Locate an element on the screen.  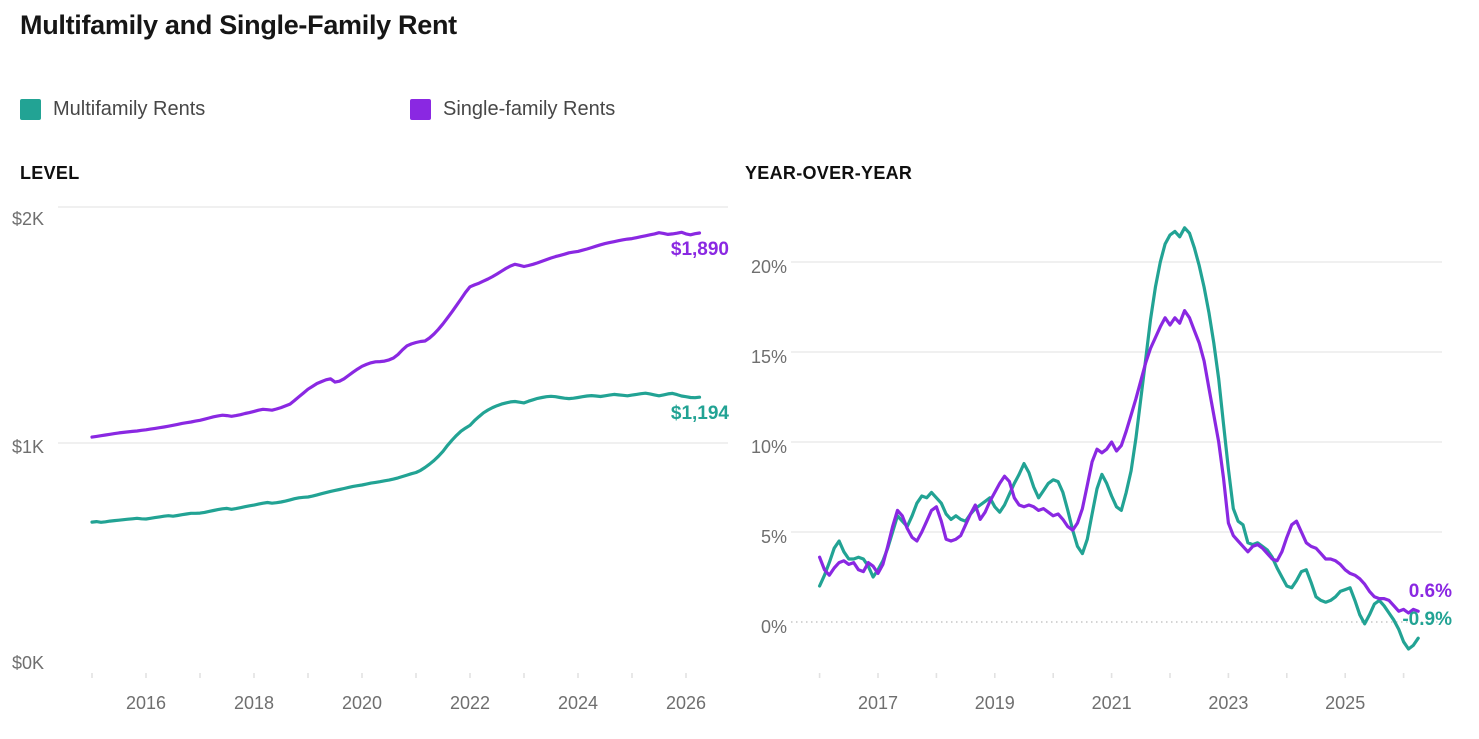
legend-item-single-family: Single-family Rents is located at coordinates (512, 109).